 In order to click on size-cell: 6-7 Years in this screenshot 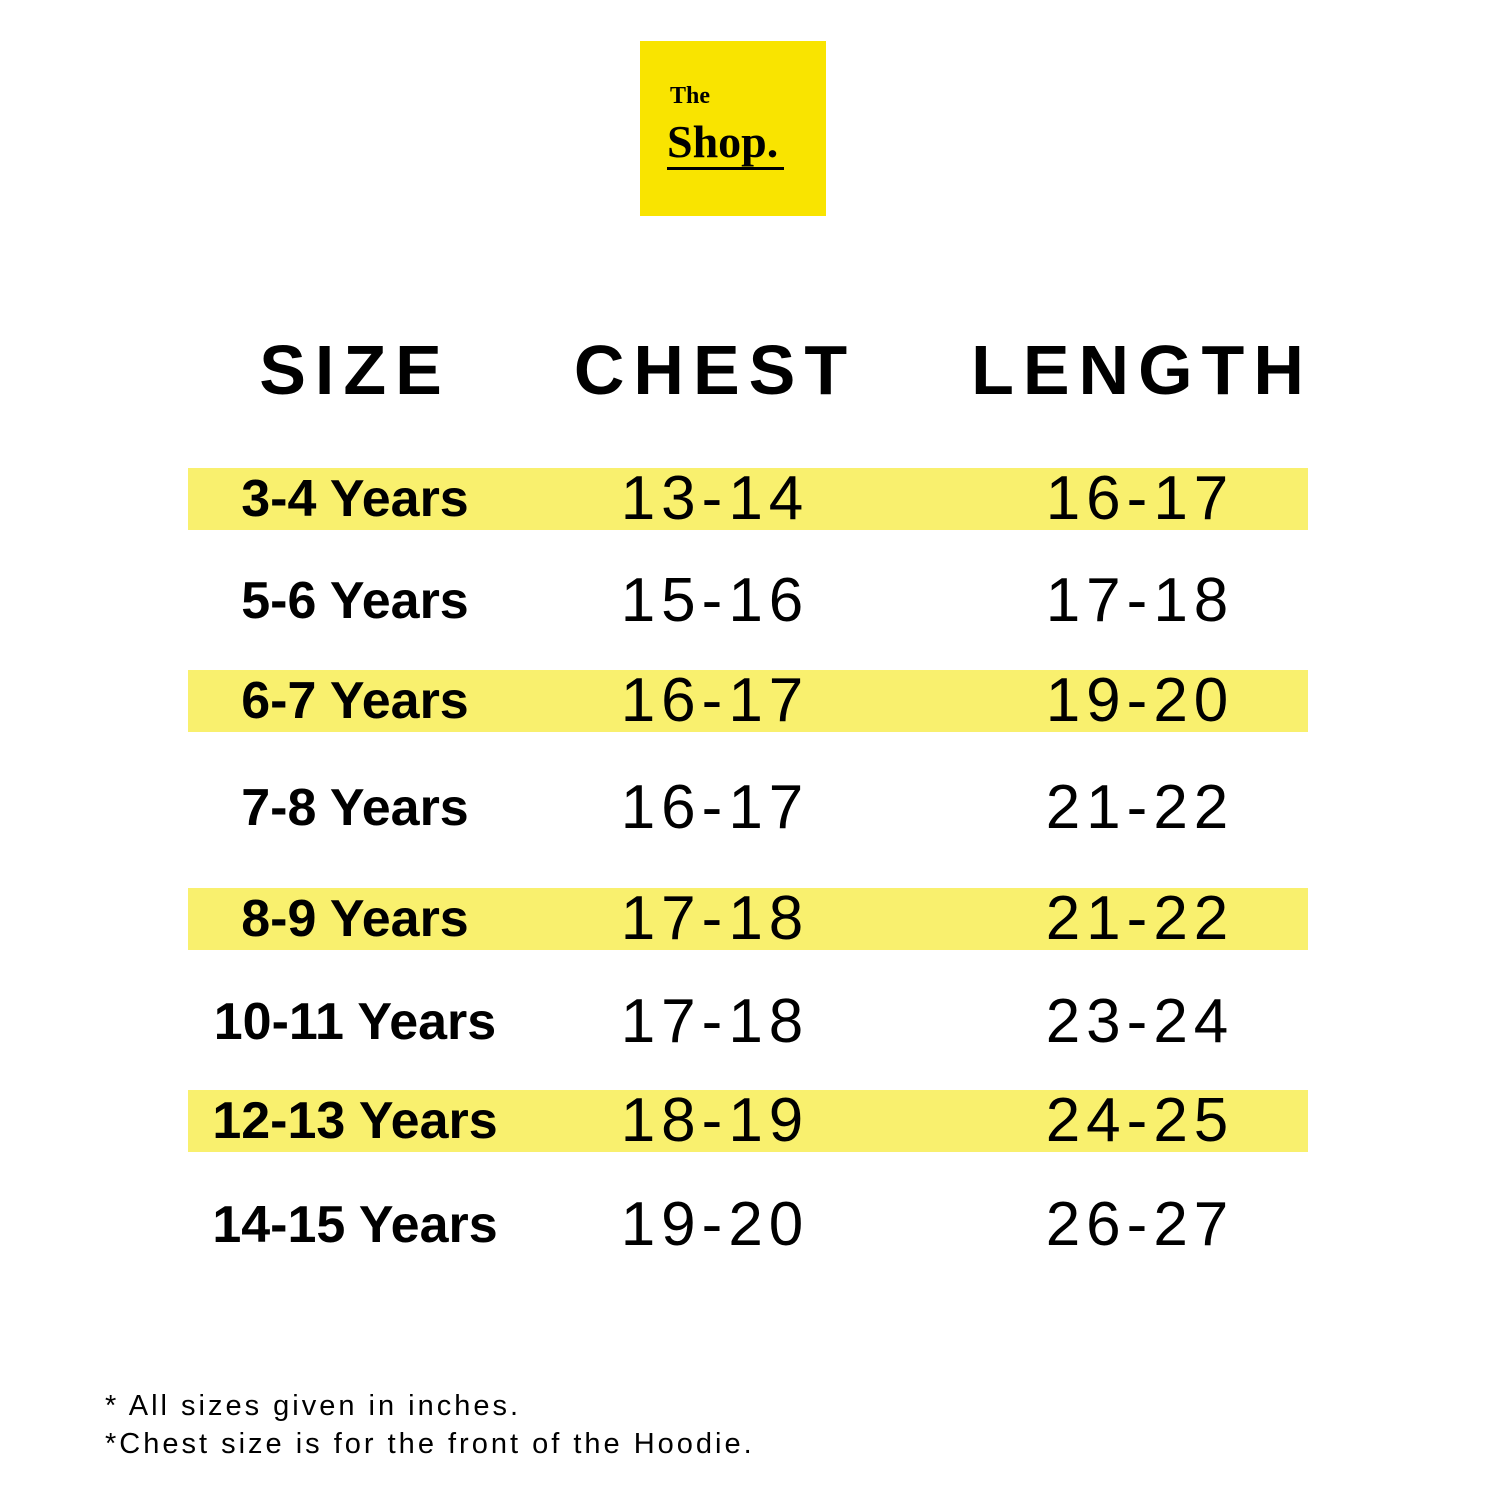, I will do `click(355, 701)`.